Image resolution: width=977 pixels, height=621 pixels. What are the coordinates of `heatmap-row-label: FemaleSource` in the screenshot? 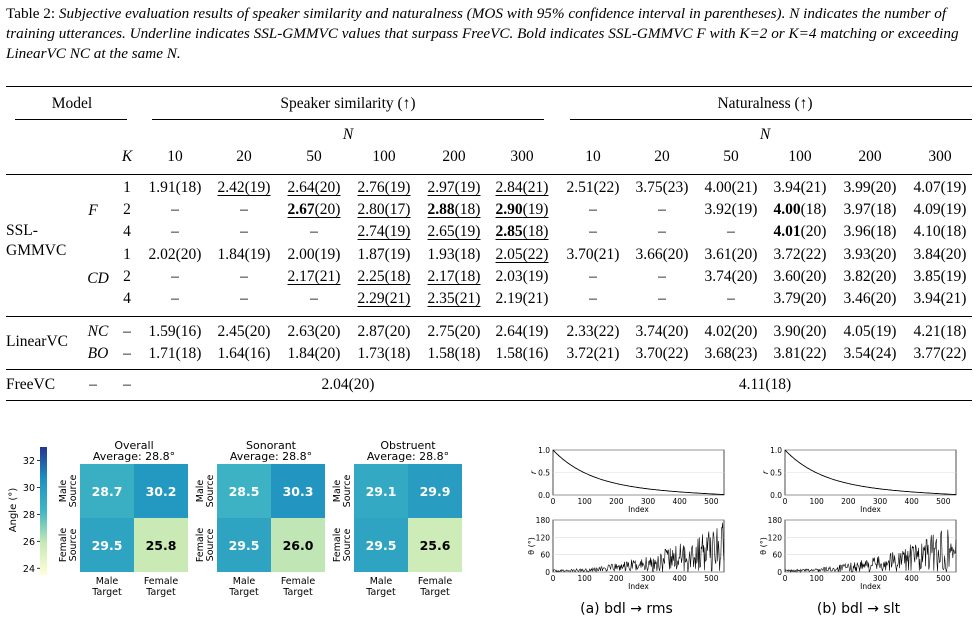 It's located at (342, 545).